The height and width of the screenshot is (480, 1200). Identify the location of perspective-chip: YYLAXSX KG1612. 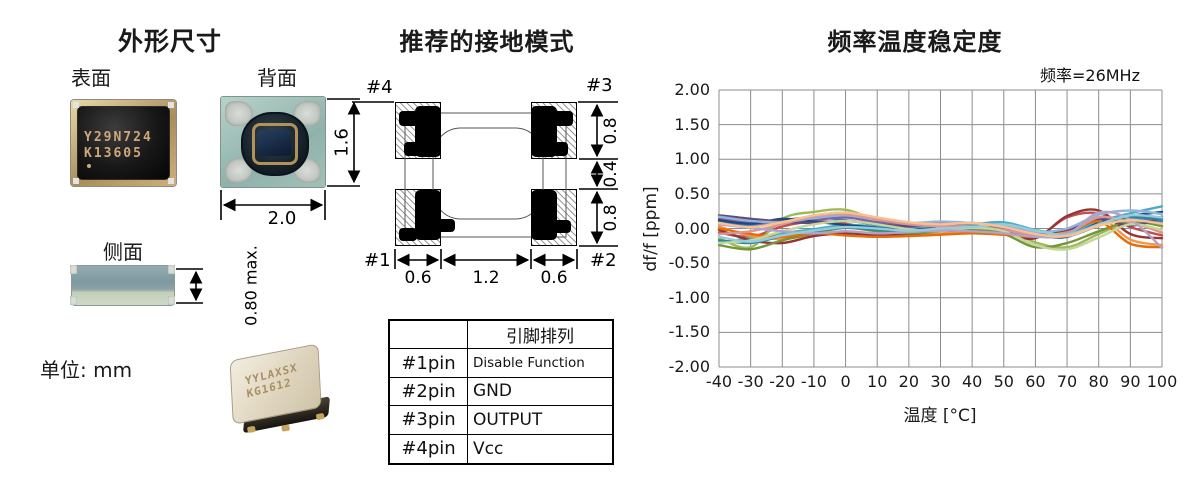
(276, 392).